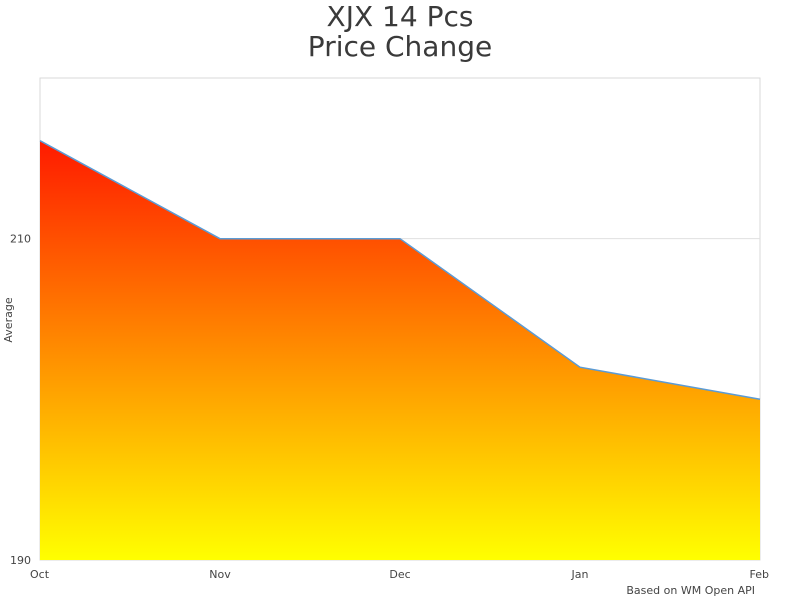  I want to click on chart-title-line-2: Price Change, so click(400, 46).